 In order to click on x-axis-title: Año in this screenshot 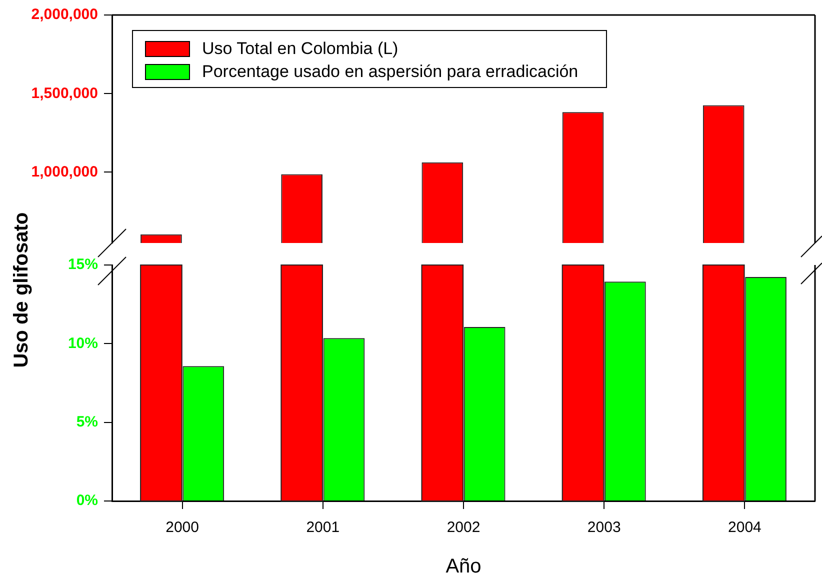, I will do `click(464, 567)`.